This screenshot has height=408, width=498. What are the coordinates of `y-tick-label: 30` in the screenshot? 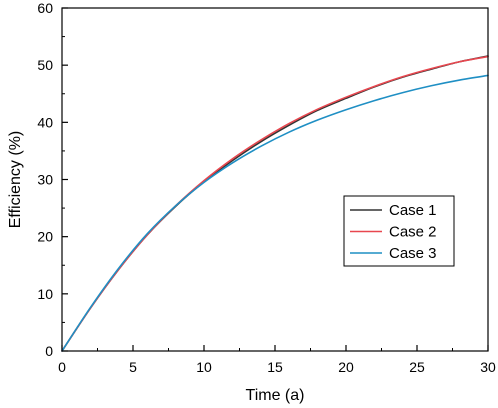 It's located at (45, 180).